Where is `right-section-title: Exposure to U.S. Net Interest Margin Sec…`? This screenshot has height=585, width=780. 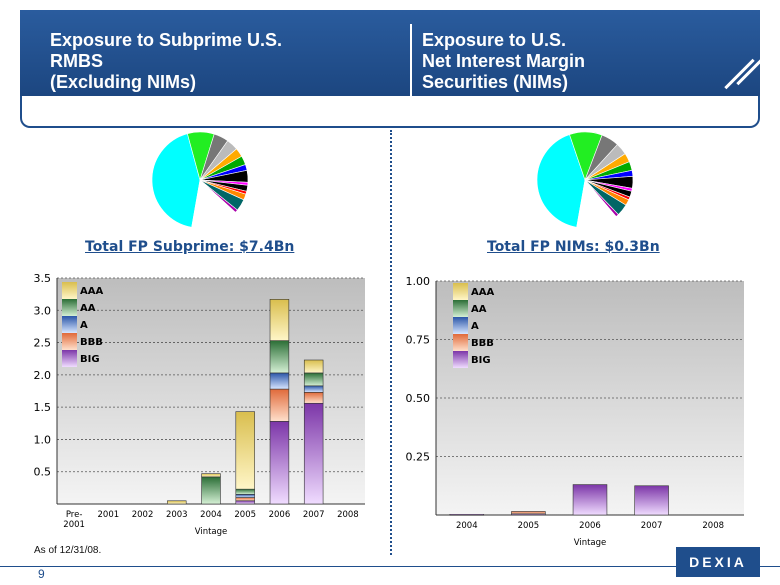 right-section-title: Exposure to U.S. Net Interest Margin Sec… is located at coordinates (504, 61).